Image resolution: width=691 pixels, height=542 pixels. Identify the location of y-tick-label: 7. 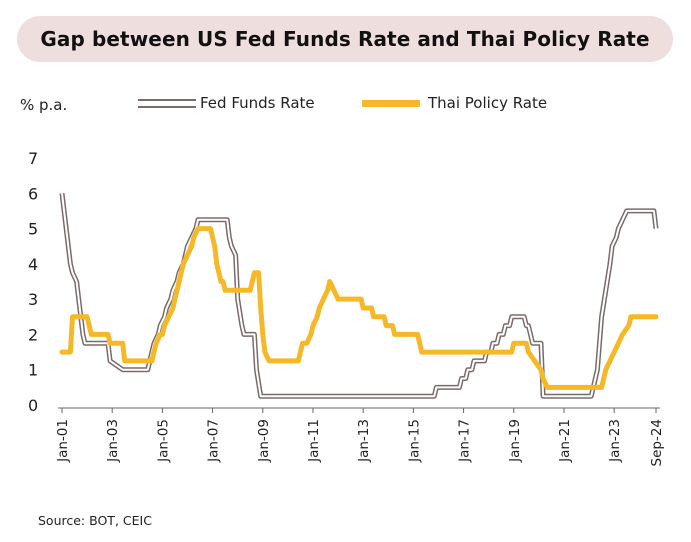
(33, 158).